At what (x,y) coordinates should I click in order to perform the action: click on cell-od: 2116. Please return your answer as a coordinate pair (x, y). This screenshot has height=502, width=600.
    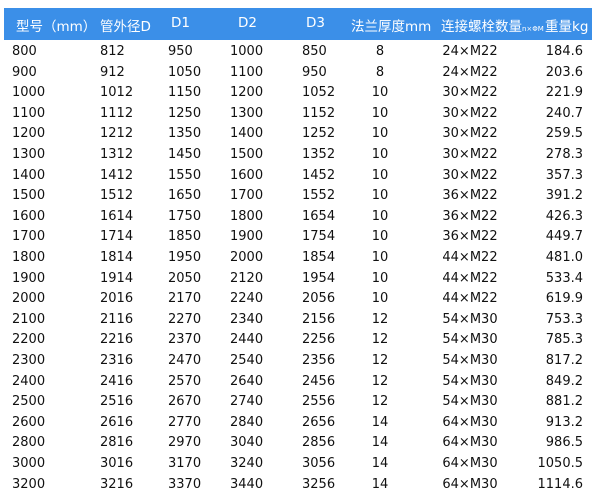
    Looking at the image, I should click on (117, 319).